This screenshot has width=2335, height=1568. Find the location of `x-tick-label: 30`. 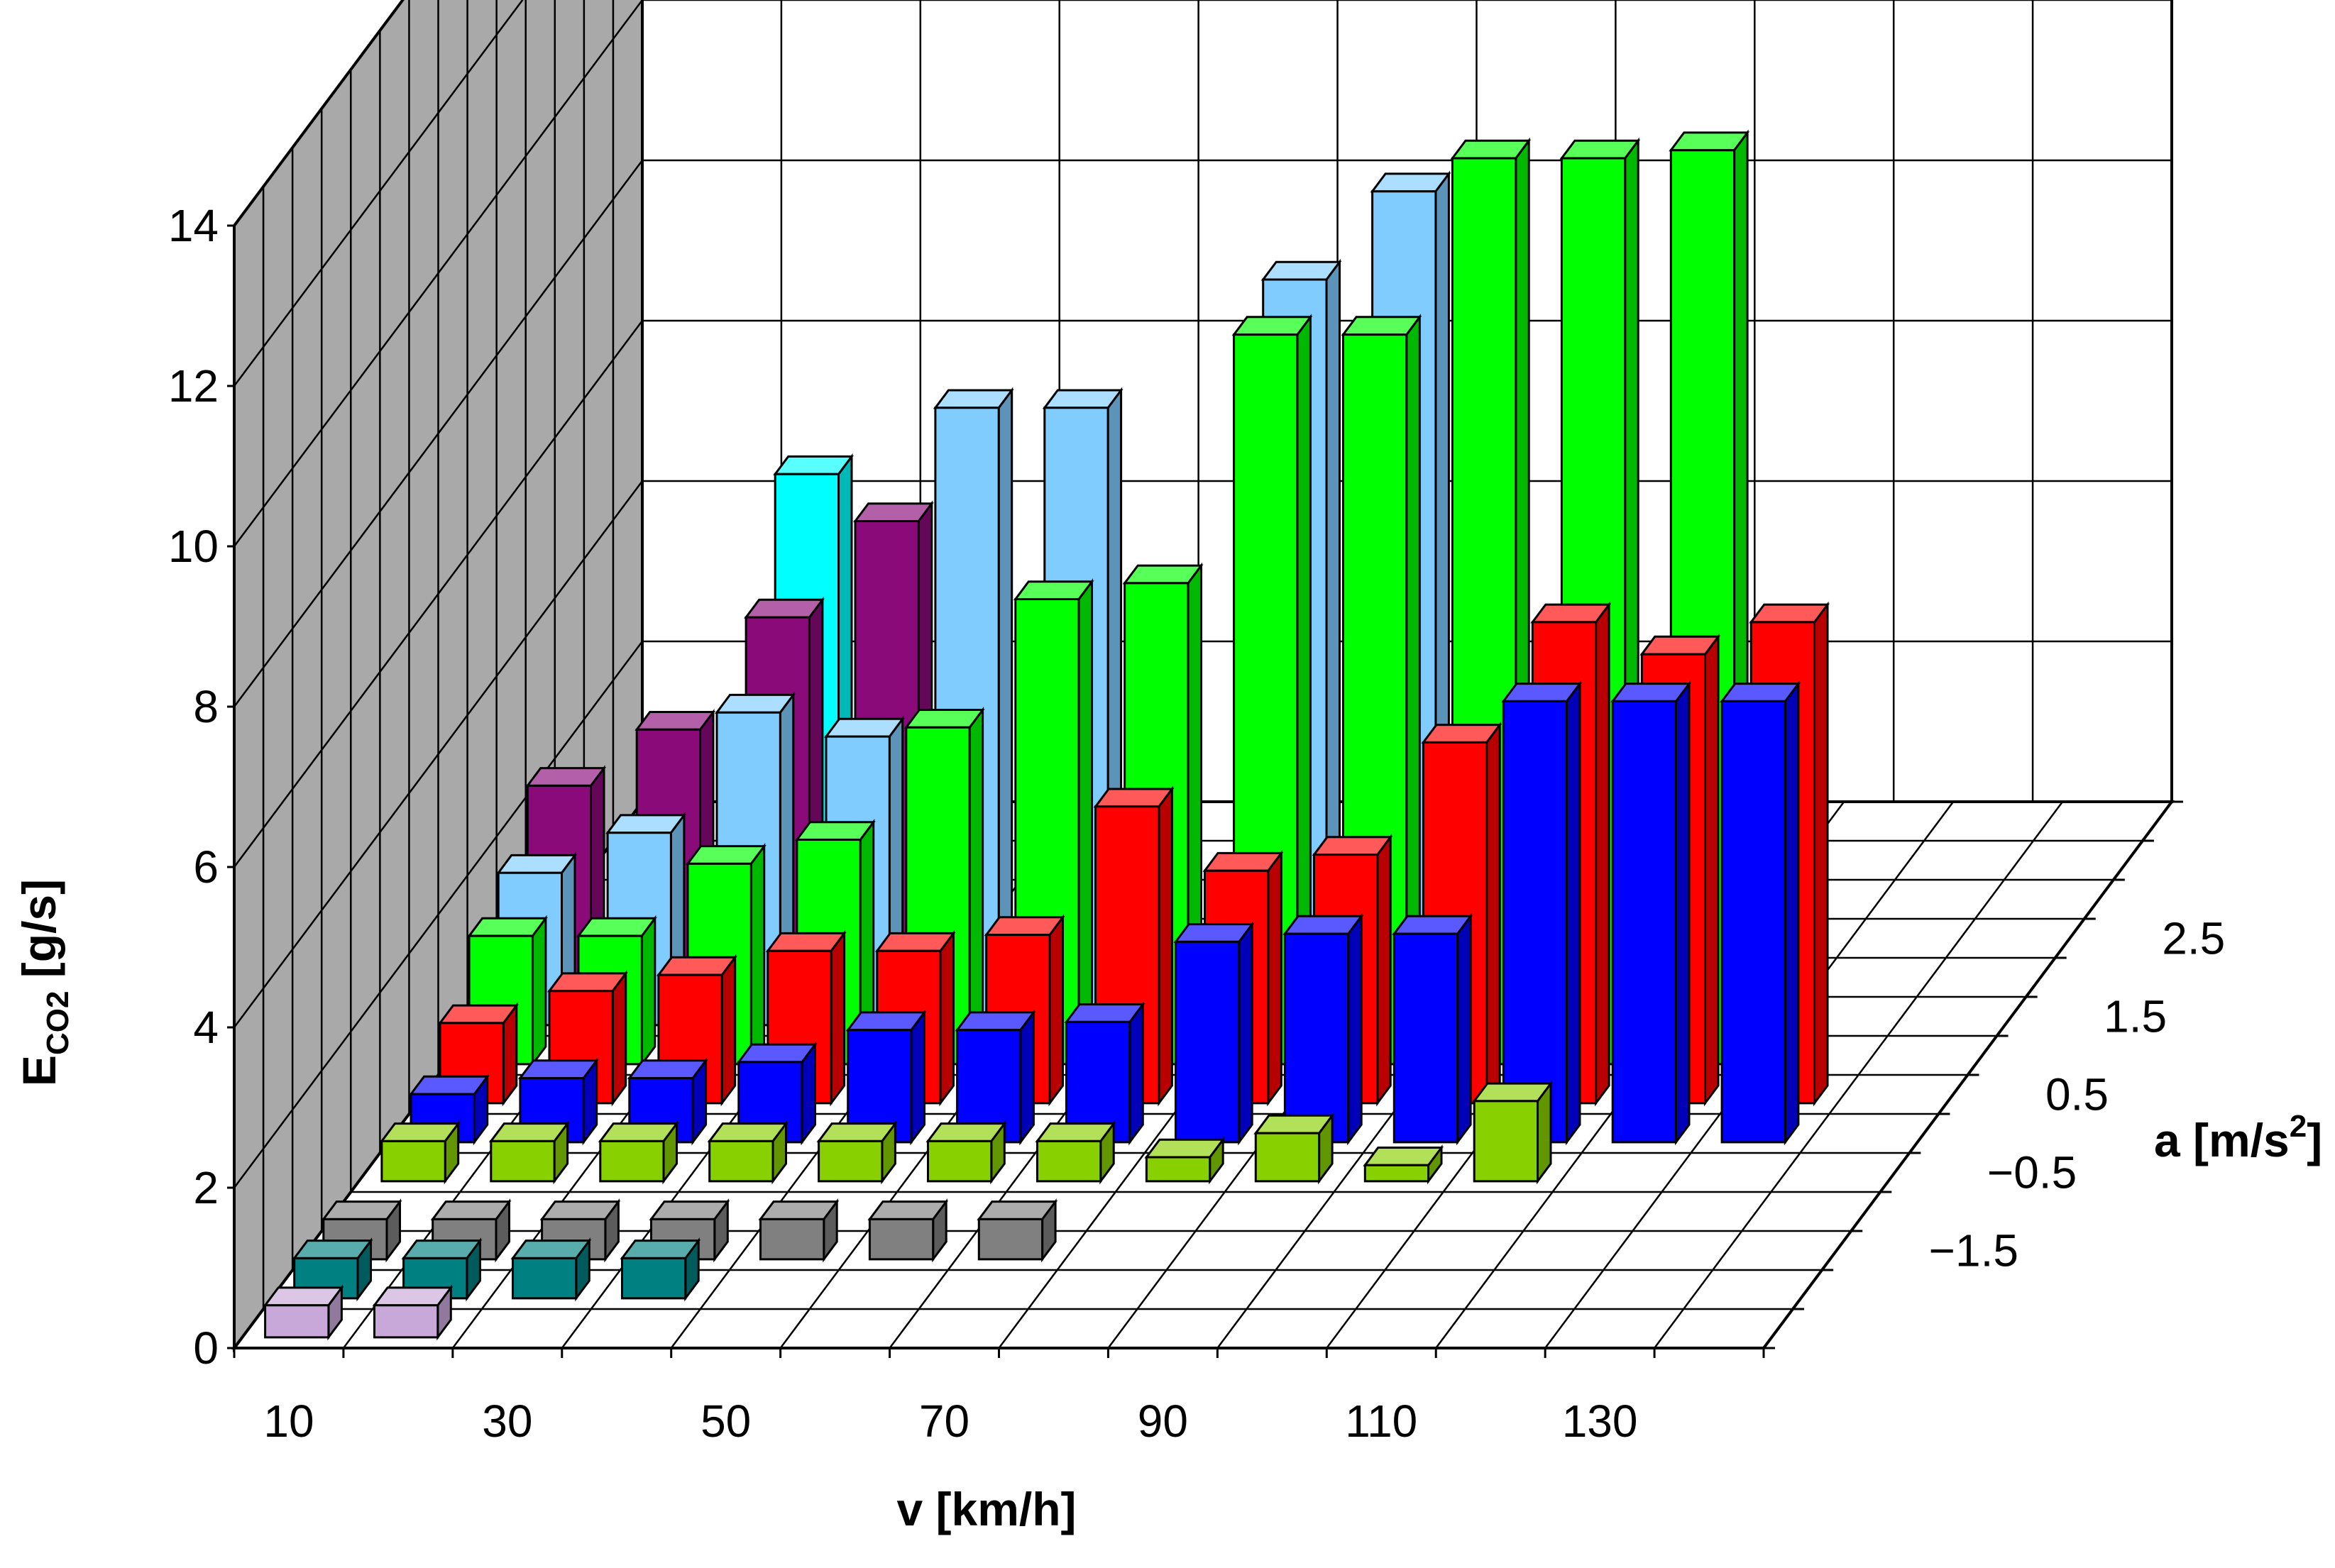

x-tick-label: 30 is located at coordinates (507, 1421).